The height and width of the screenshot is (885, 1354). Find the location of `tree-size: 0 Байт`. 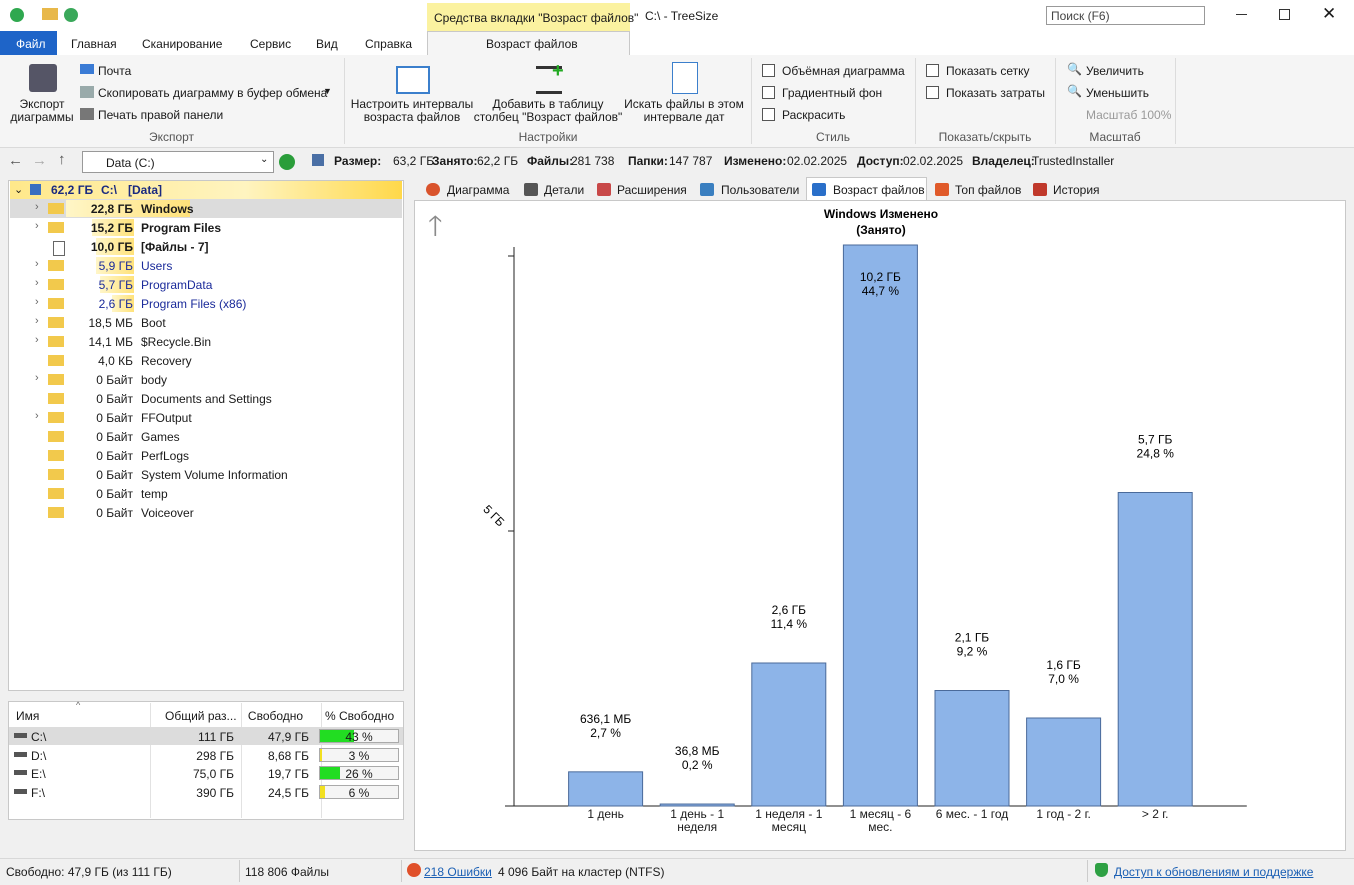

tree-size: 0 Байт is located at coordinates (114, 475).